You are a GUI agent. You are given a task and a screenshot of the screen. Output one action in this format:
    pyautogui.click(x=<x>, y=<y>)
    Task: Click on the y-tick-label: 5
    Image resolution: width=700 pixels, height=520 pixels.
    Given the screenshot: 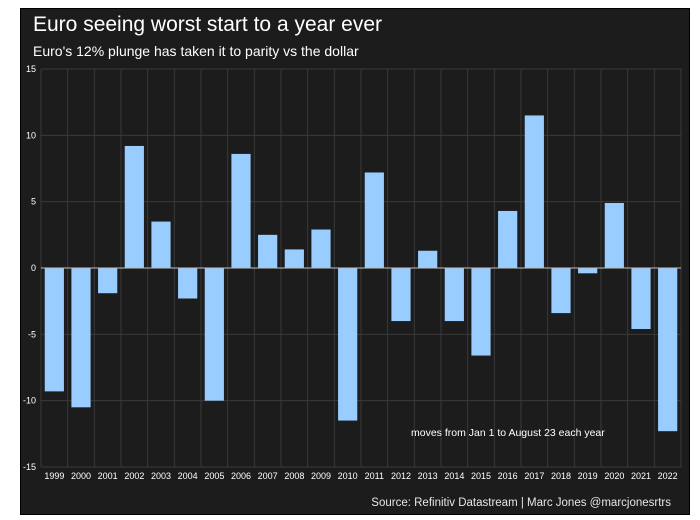 What is the action you would take?
    pyautogui.click(x=33, y=202)
    